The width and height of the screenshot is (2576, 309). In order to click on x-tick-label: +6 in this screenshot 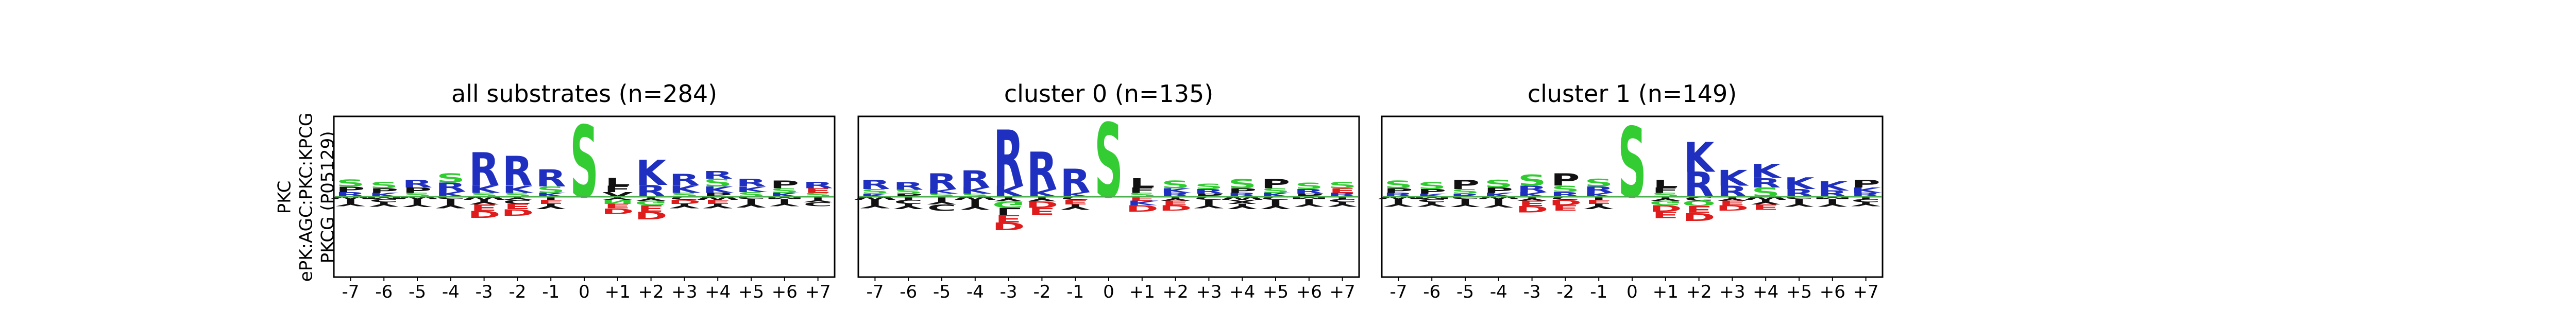, I will do `click(1832, 292)`.